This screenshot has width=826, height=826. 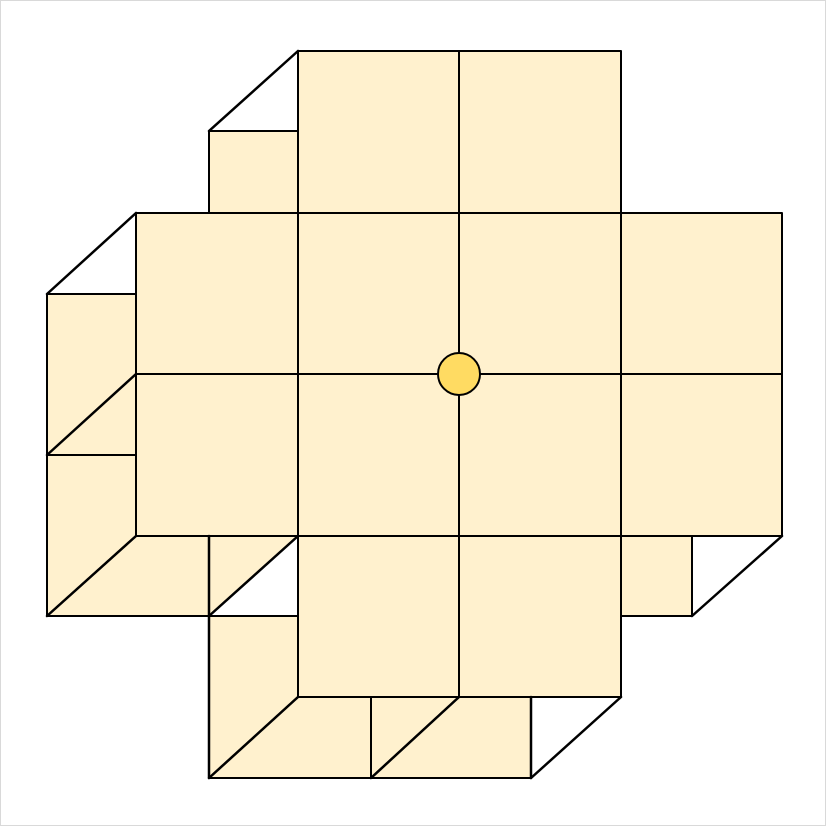 I want to click on markers-layer, so click(x=459, y=374).